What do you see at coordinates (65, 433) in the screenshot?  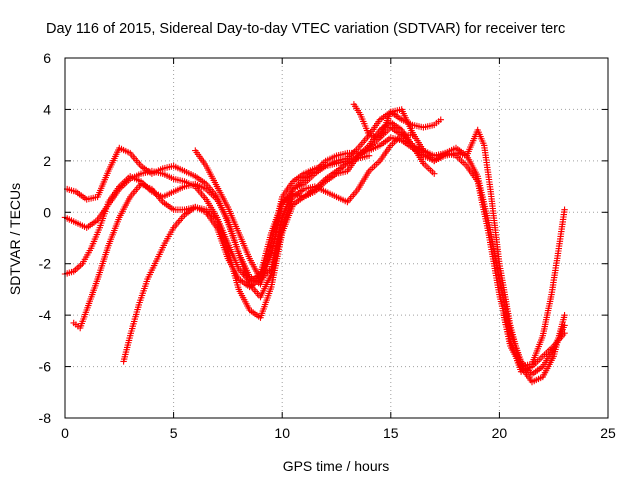 I see `x-tick-label: 0` at bounding box center [65, 433].